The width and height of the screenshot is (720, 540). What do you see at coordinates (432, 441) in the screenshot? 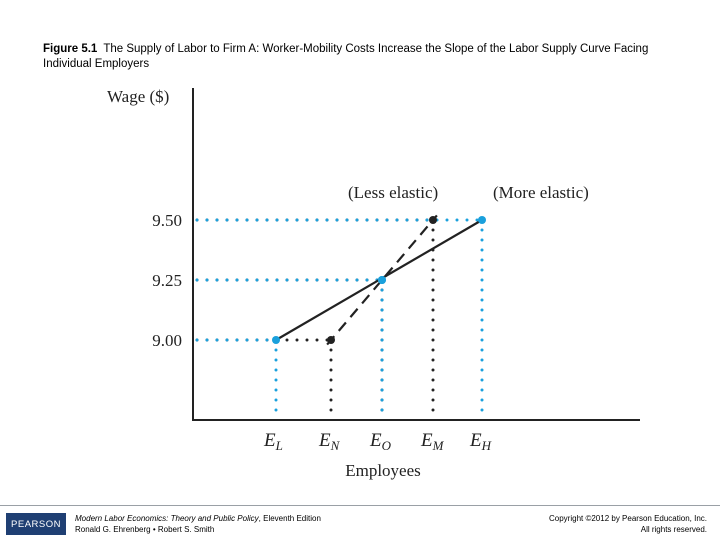
I see `x-tick-label-3: EM` at bounding box center [432, 441].